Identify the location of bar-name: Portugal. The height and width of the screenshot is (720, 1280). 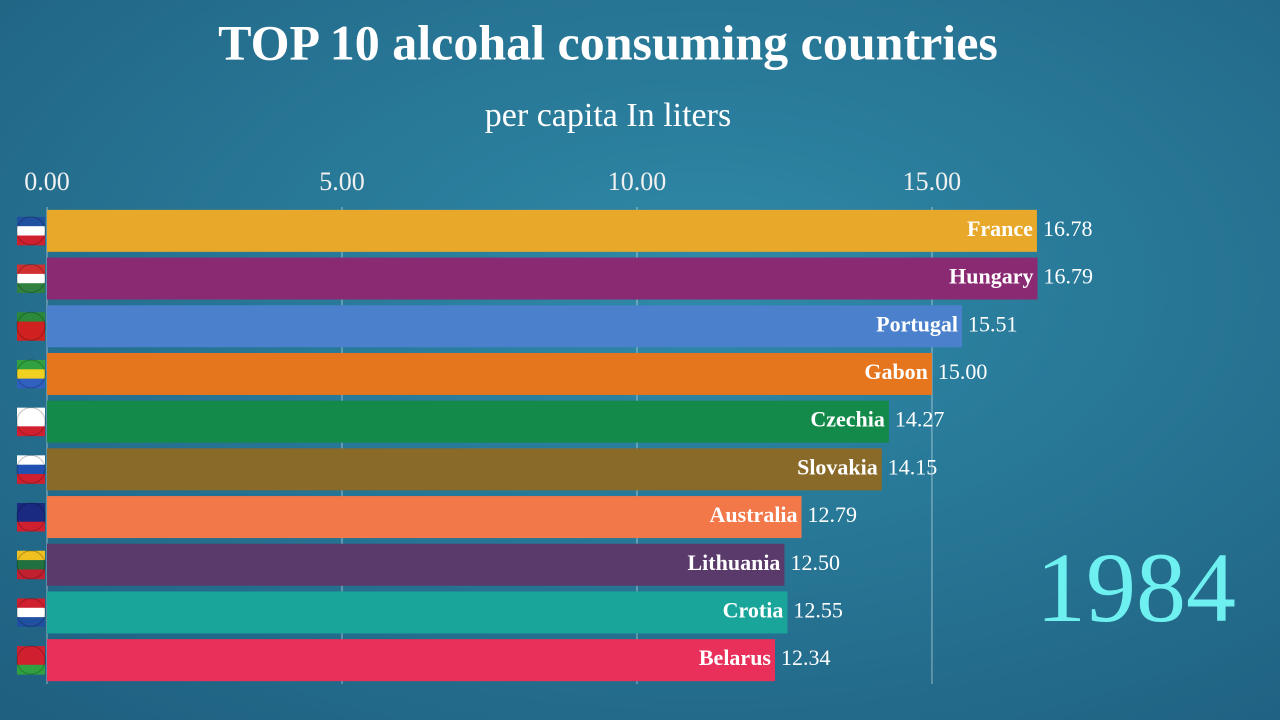
(917, 323).